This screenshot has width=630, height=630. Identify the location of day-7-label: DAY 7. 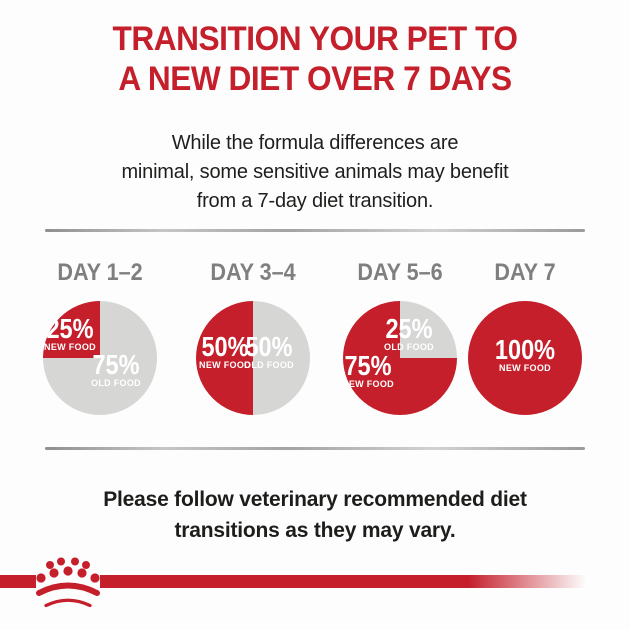
(525, 272).